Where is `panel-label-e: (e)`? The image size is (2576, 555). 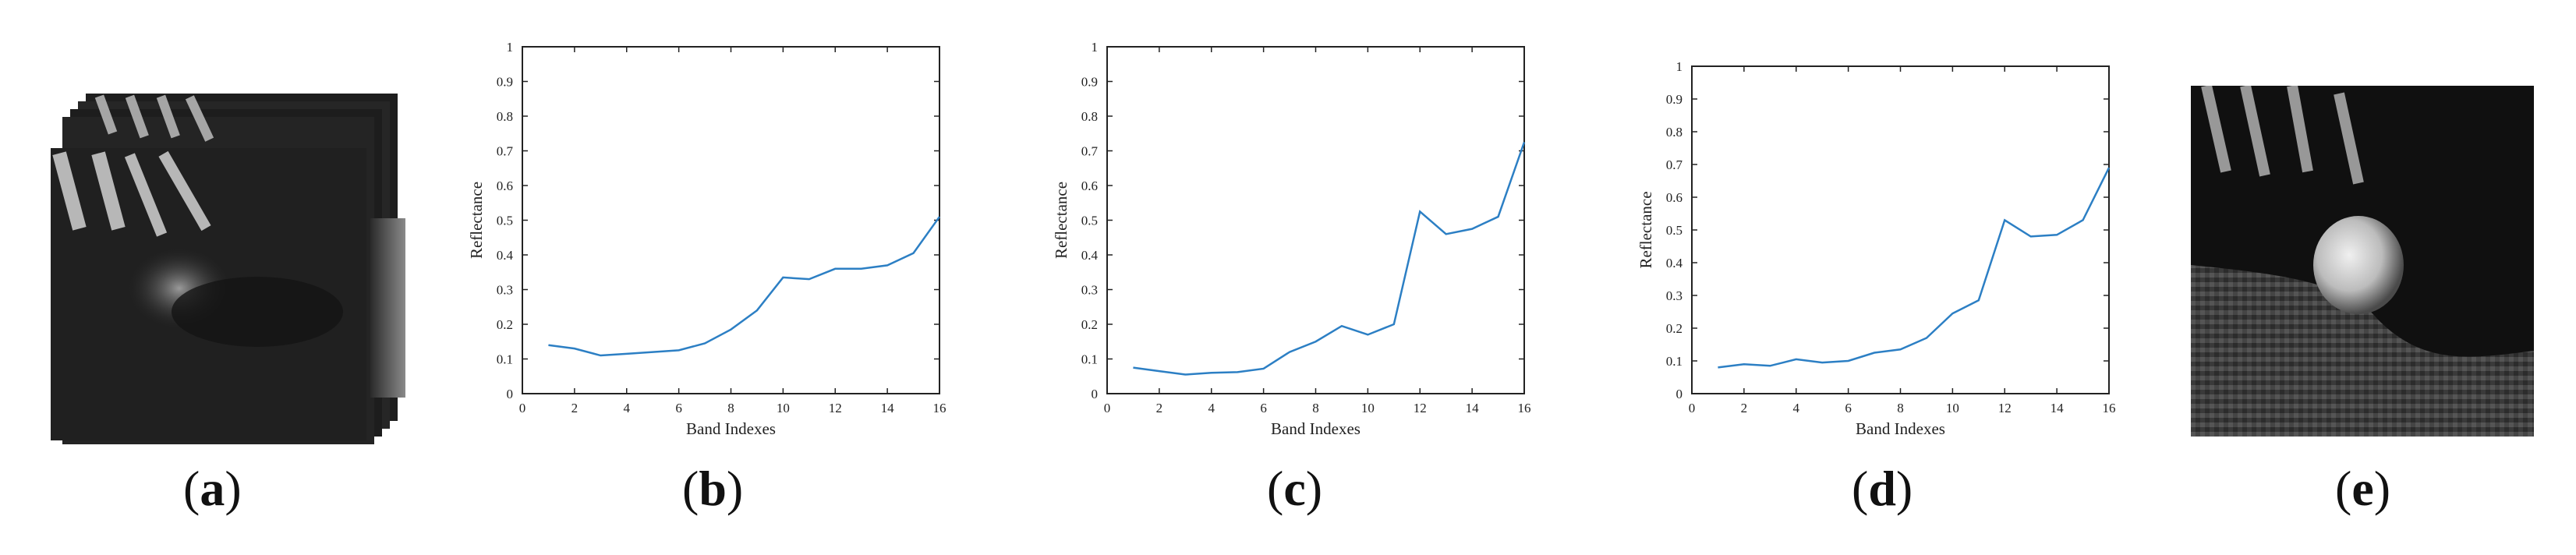 panel-label-e: (e) is located at coordinates (2363, 488).